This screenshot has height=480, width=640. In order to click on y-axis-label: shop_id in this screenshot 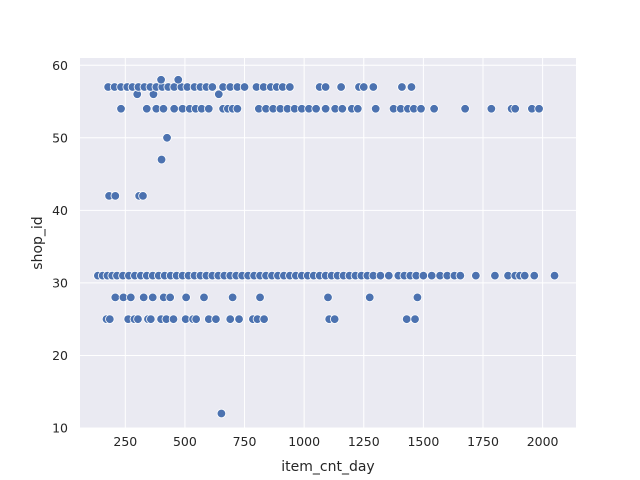, I will do `click(38, 242)`.